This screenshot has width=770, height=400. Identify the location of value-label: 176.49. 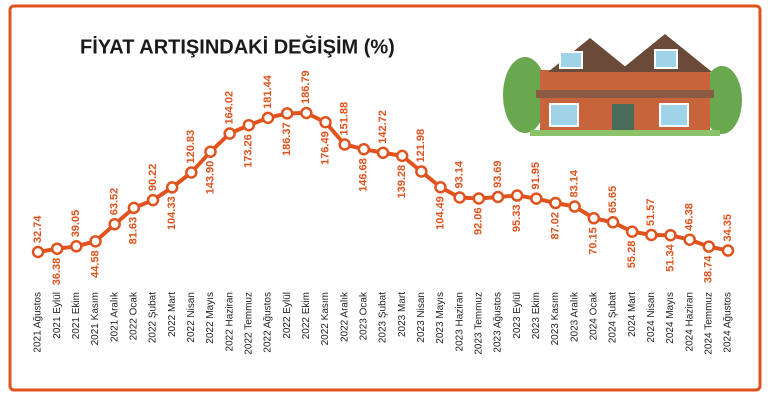
(325, 148).